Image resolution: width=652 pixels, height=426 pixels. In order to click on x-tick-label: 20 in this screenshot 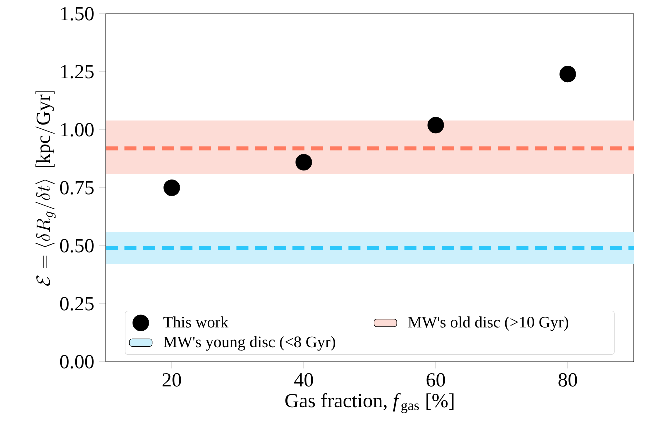, I will do `click(172, 380)`.